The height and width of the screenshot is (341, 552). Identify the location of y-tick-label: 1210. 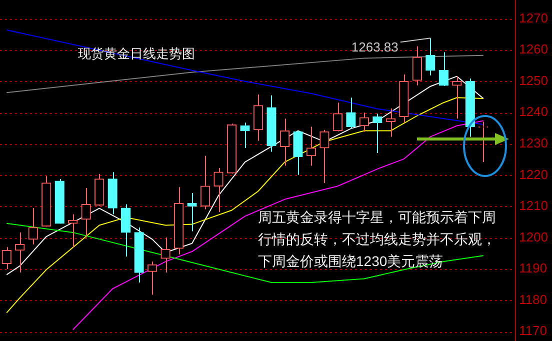
(533, 206).